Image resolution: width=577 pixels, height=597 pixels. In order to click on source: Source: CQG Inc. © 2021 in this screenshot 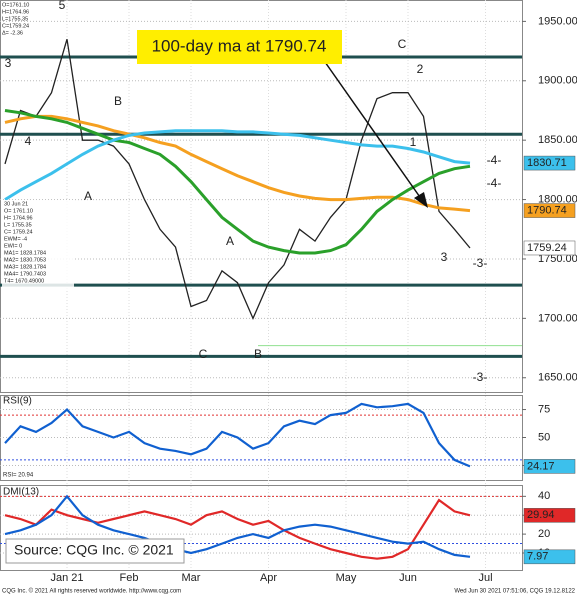, I will do `click(94, 550)`.